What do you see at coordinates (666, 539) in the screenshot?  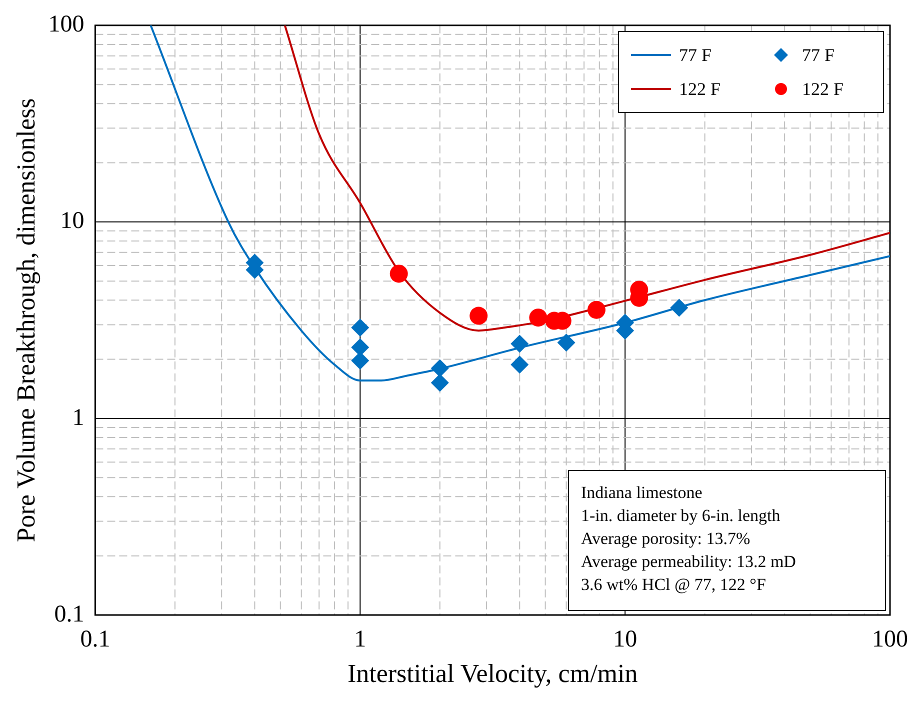 I see `annotation: Average porosity: 13.7%` at bounding box center [666, 539].